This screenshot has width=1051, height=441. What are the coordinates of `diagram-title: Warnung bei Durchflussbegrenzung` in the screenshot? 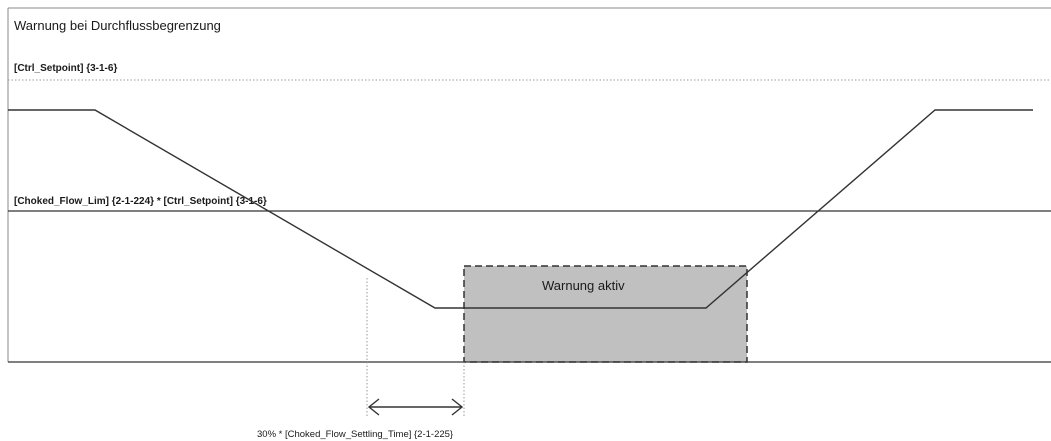 It's located at (117, 25).